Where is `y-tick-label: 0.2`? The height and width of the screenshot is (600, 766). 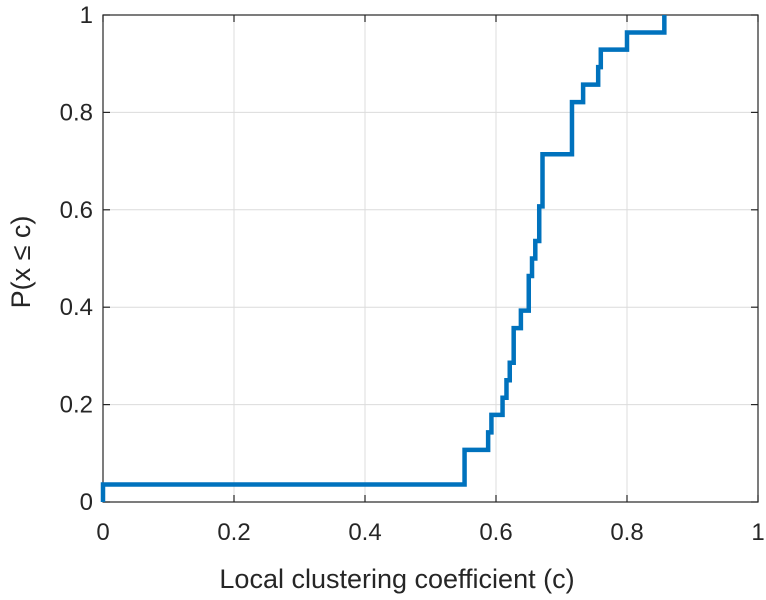
y-tick-label: 0.2 is located at coordinates (76, 405).